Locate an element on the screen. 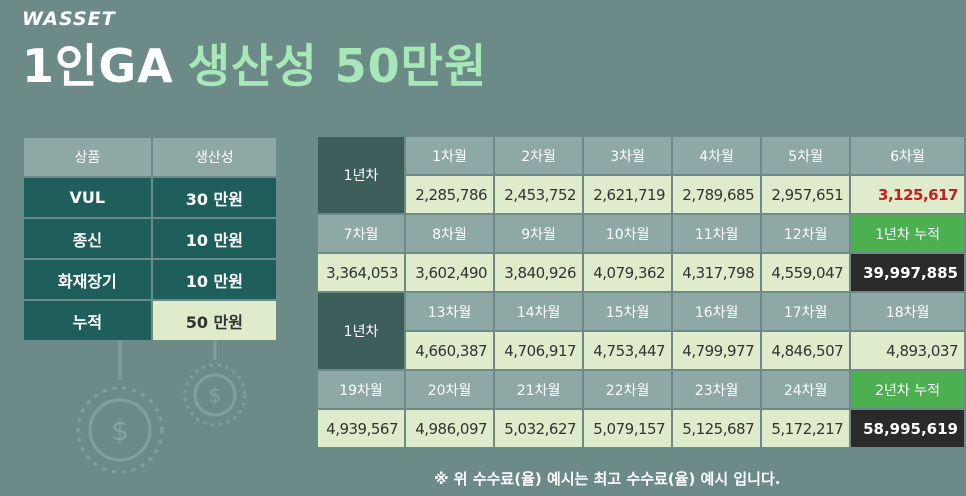 This screenshot has height=496, width=966. month-header: 3차월 is located at coordinates (628, 155).